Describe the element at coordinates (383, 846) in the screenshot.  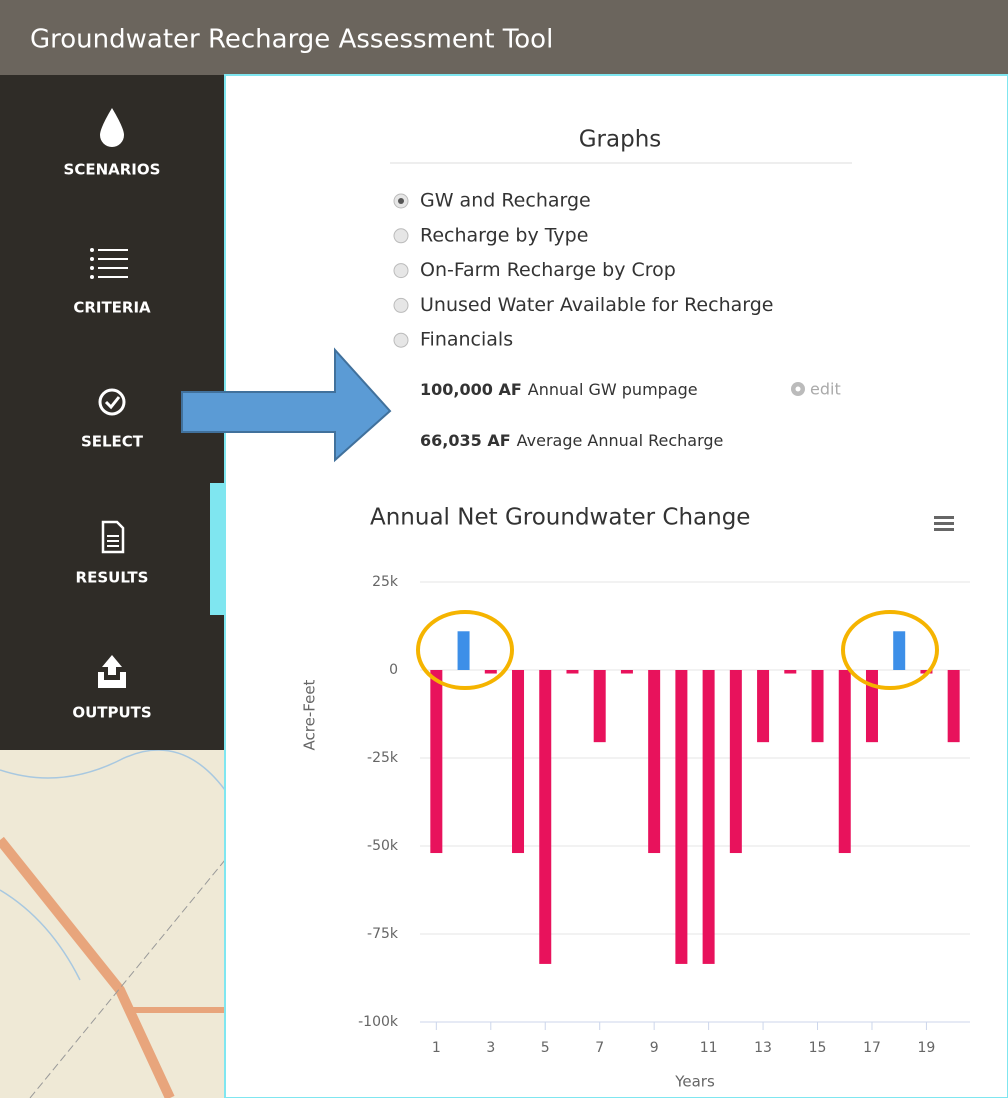
I see `y-tick-label: -50k` at that location.